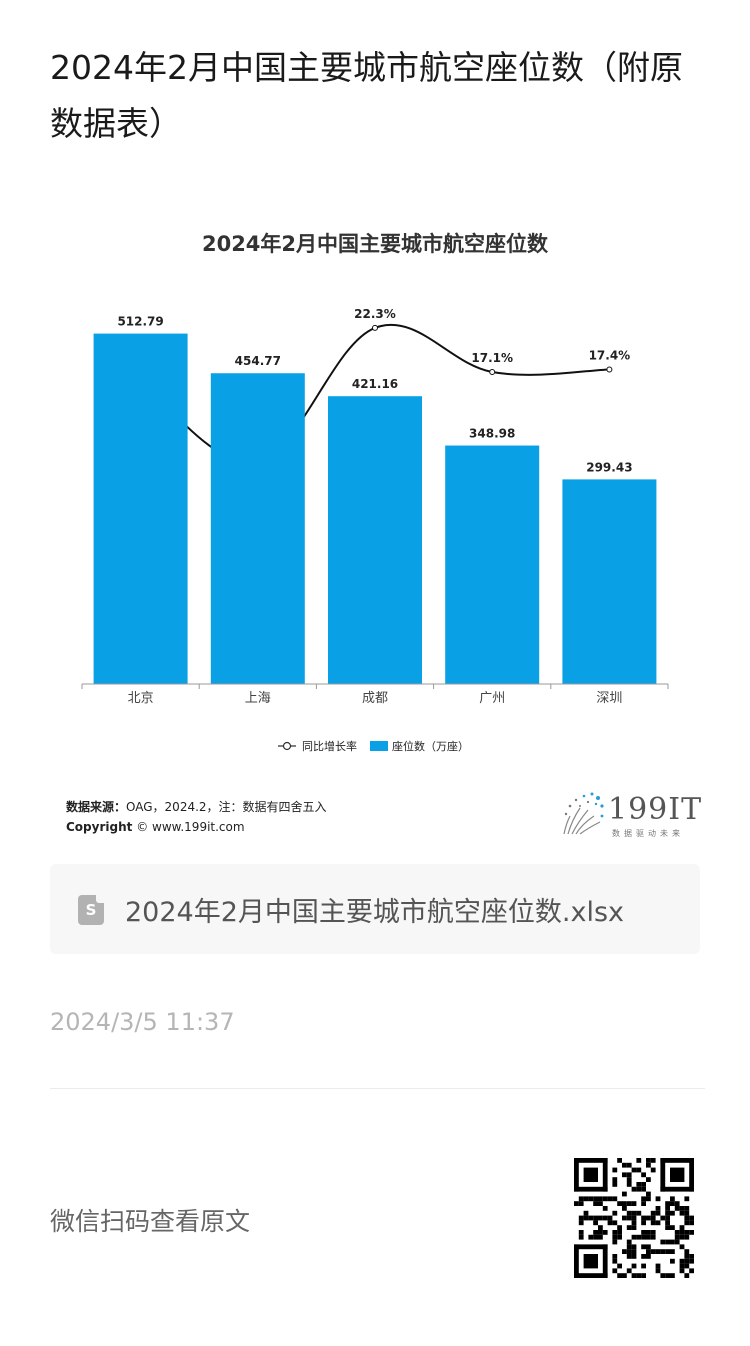  I want to click on copyright-label: Copyright, so click(99, 827).